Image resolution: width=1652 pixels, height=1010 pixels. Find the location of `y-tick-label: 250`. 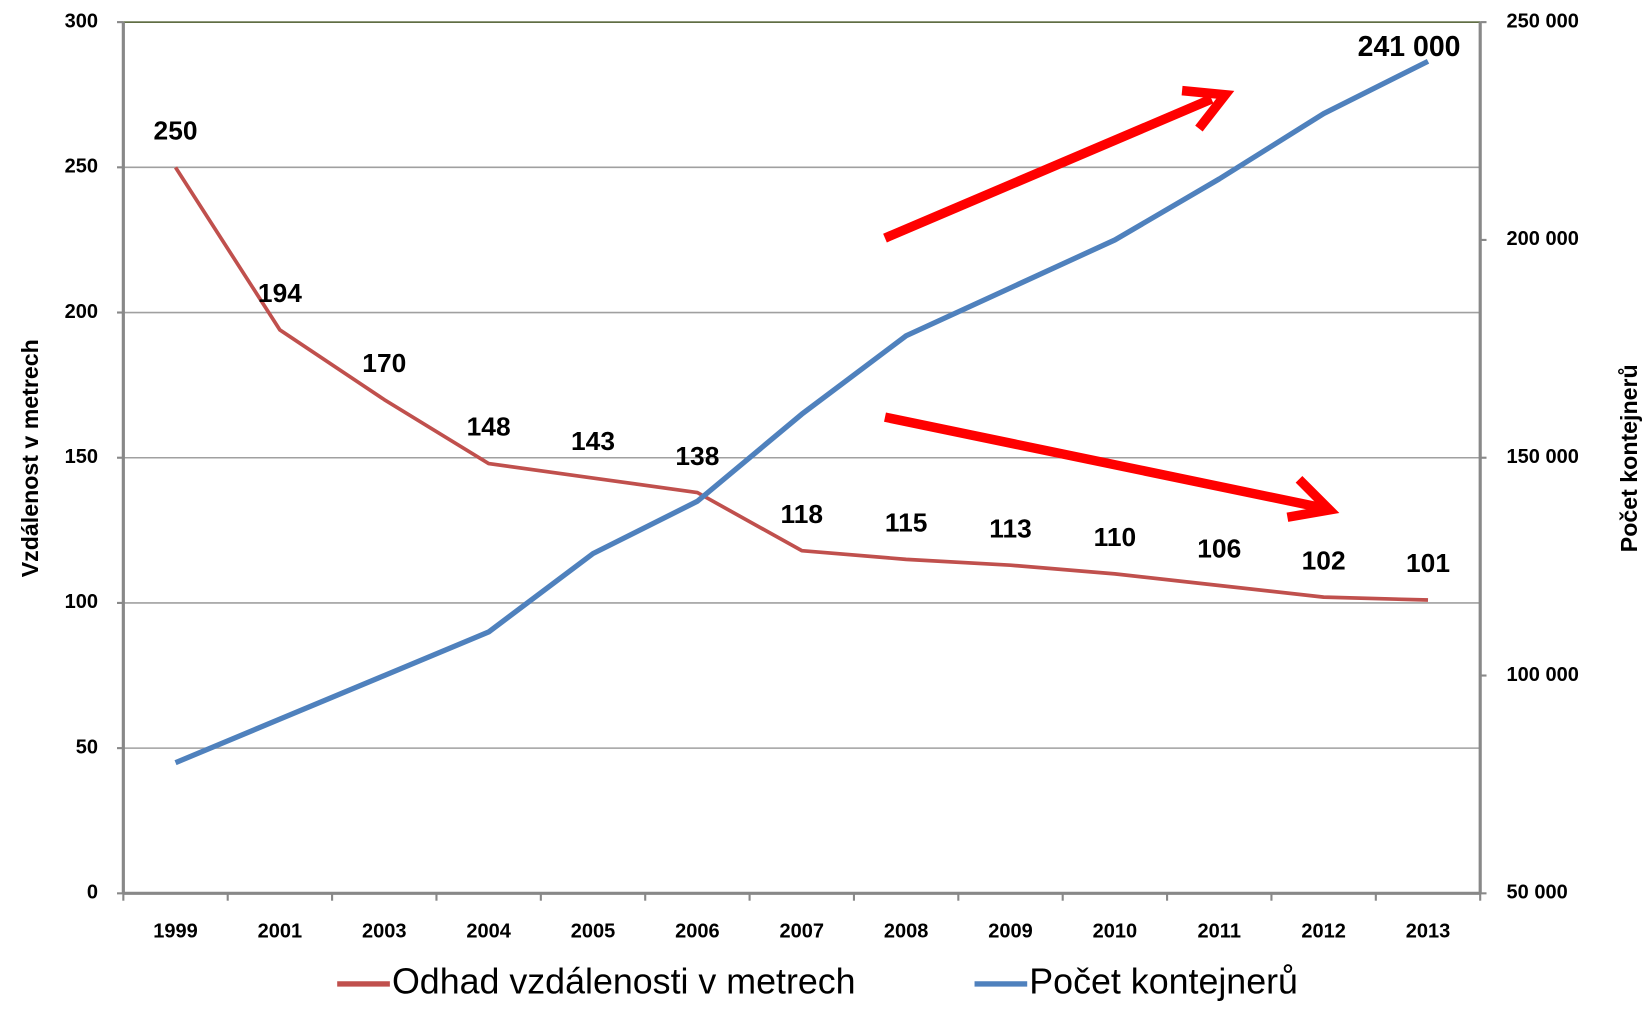

y-tick-label: 250 is located at coordinates (81, 167).